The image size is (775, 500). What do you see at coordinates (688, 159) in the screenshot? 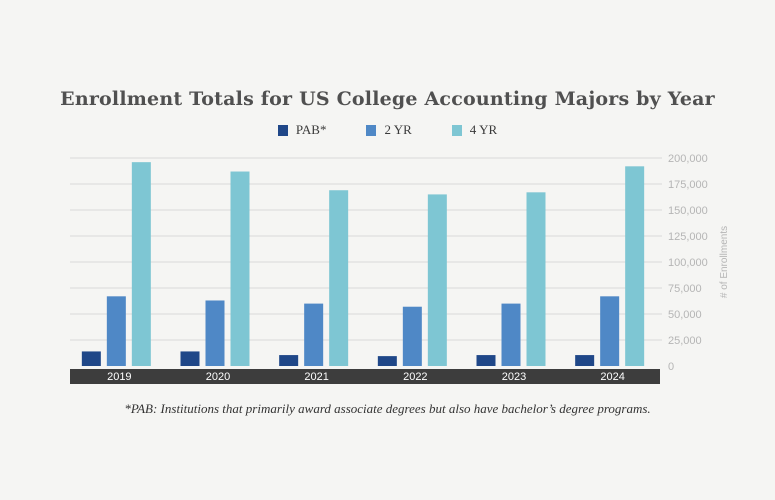
I see `y-tick-label: 200,000` at bounding box center [688, 159].